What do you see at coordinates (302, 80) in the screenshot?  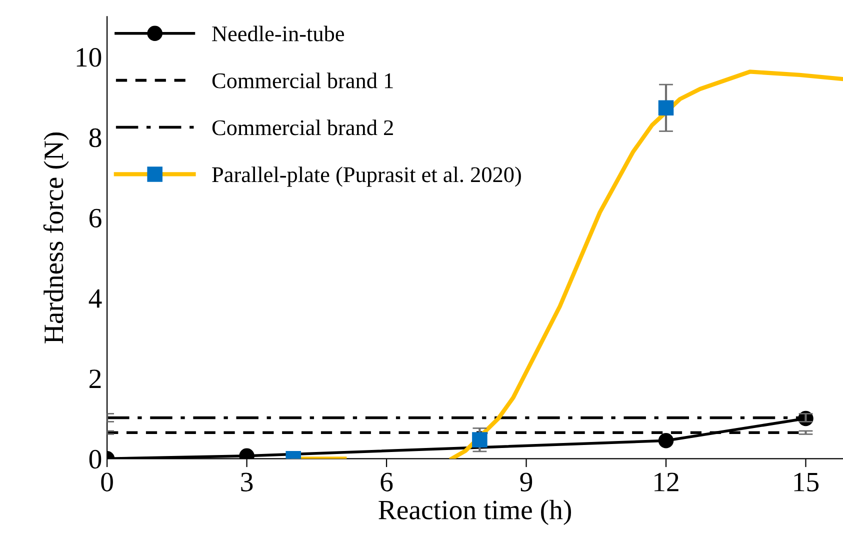 I see `legend-label: Commercial brand 1` at bounding box center [302, 80].